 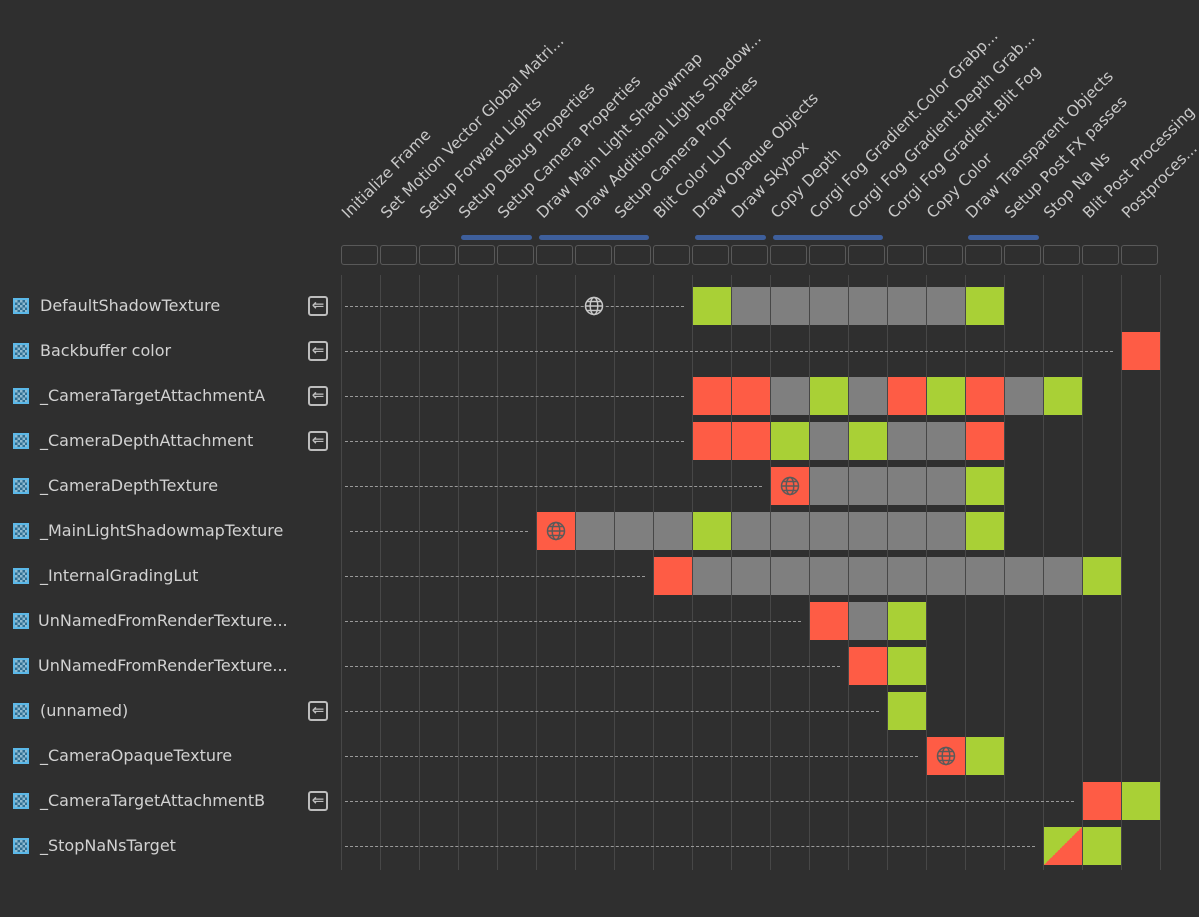 What do you see at coordinates (167, 757) in the screenshot?
I see `resource-row: _CameraOpaqueTexture` at bounding box center [167, 757].